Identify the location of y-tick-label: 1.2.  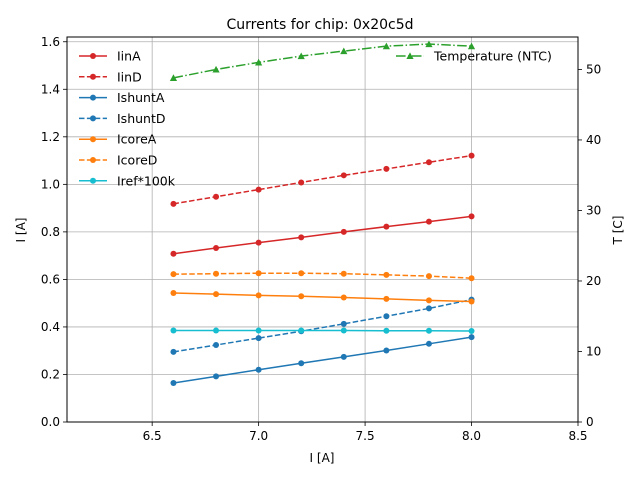
(50, 137).